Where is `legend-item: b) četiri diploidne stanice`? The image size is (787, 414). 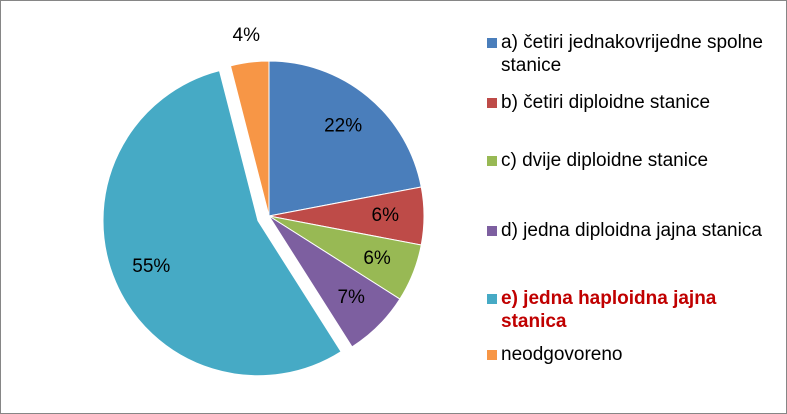 legend-item: b) četiri diploidne stanice is located at coordinates (634, 102).